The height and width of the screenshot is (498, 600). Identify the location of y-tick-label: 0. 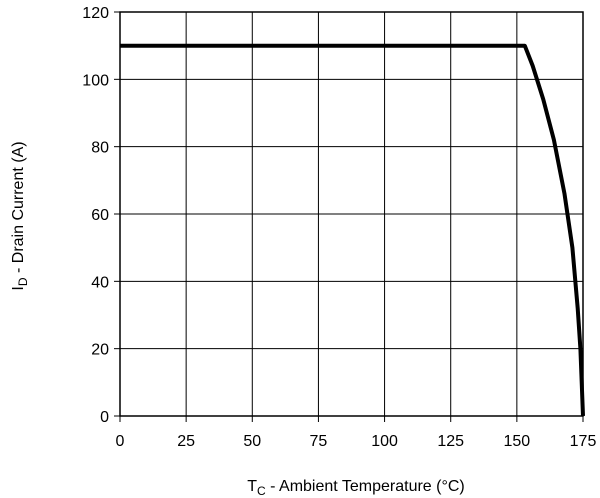
(104, 417).